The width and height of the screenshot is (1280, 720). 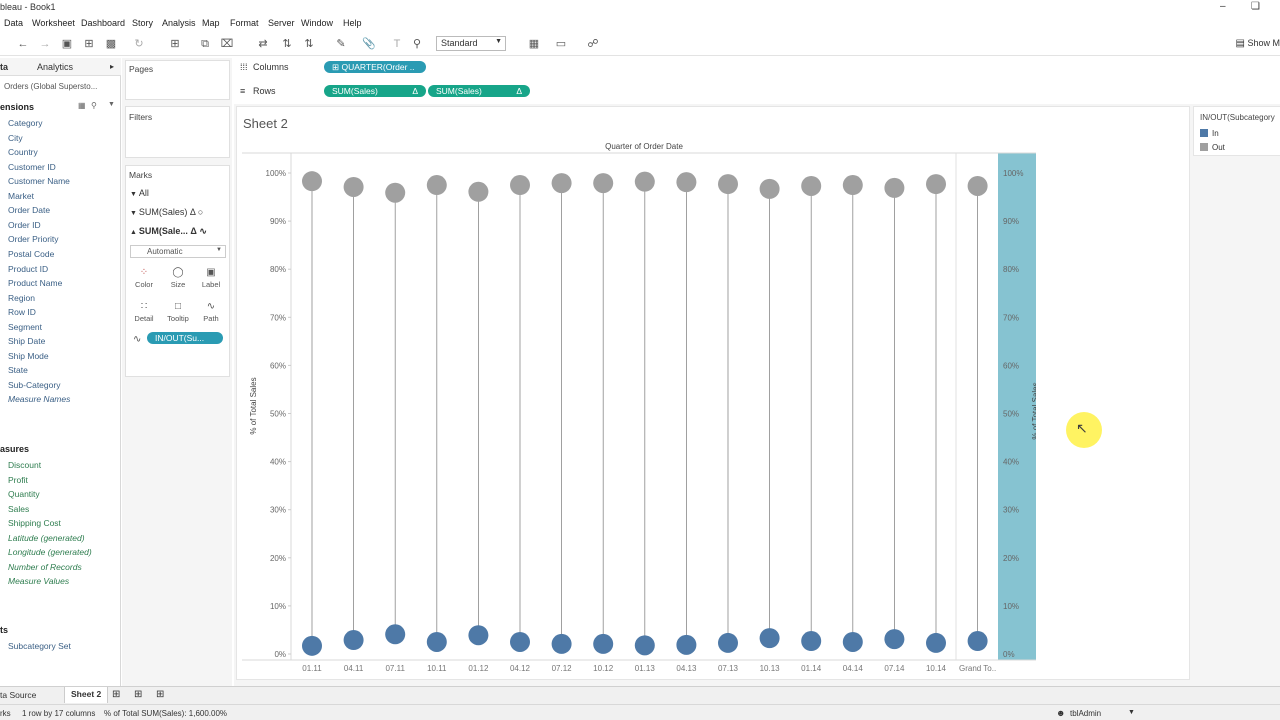 What do you see at coordinates (39, 581) in the screenshot?
I see `measure-field: Measure Values` at bounding box center [39, 581].